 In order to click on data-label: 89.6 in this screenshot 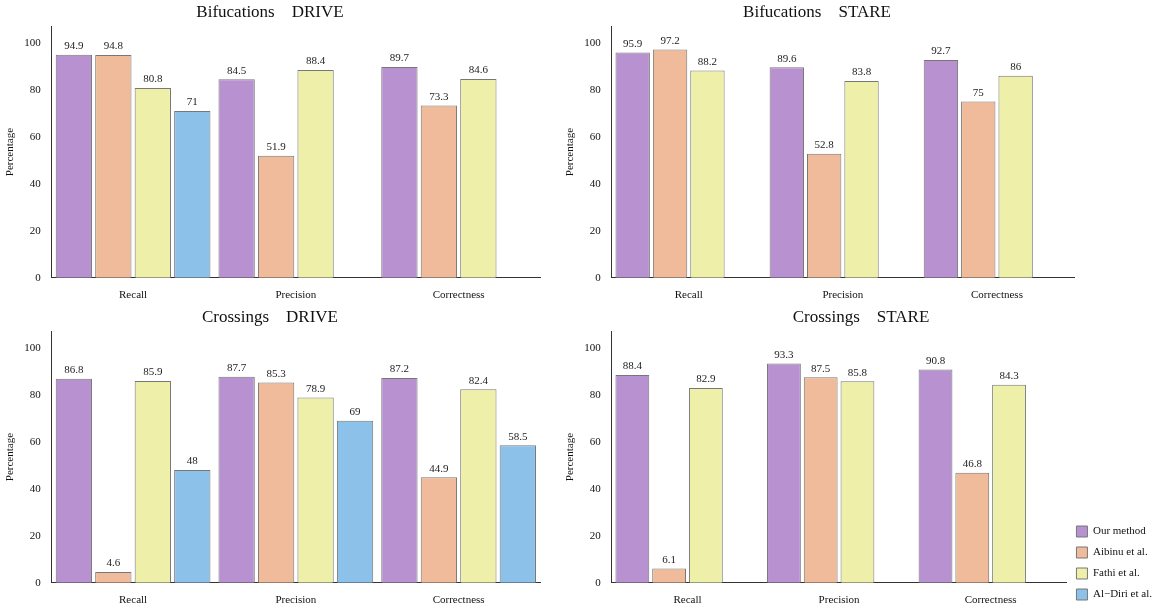, I will do `click(787, 57)`.